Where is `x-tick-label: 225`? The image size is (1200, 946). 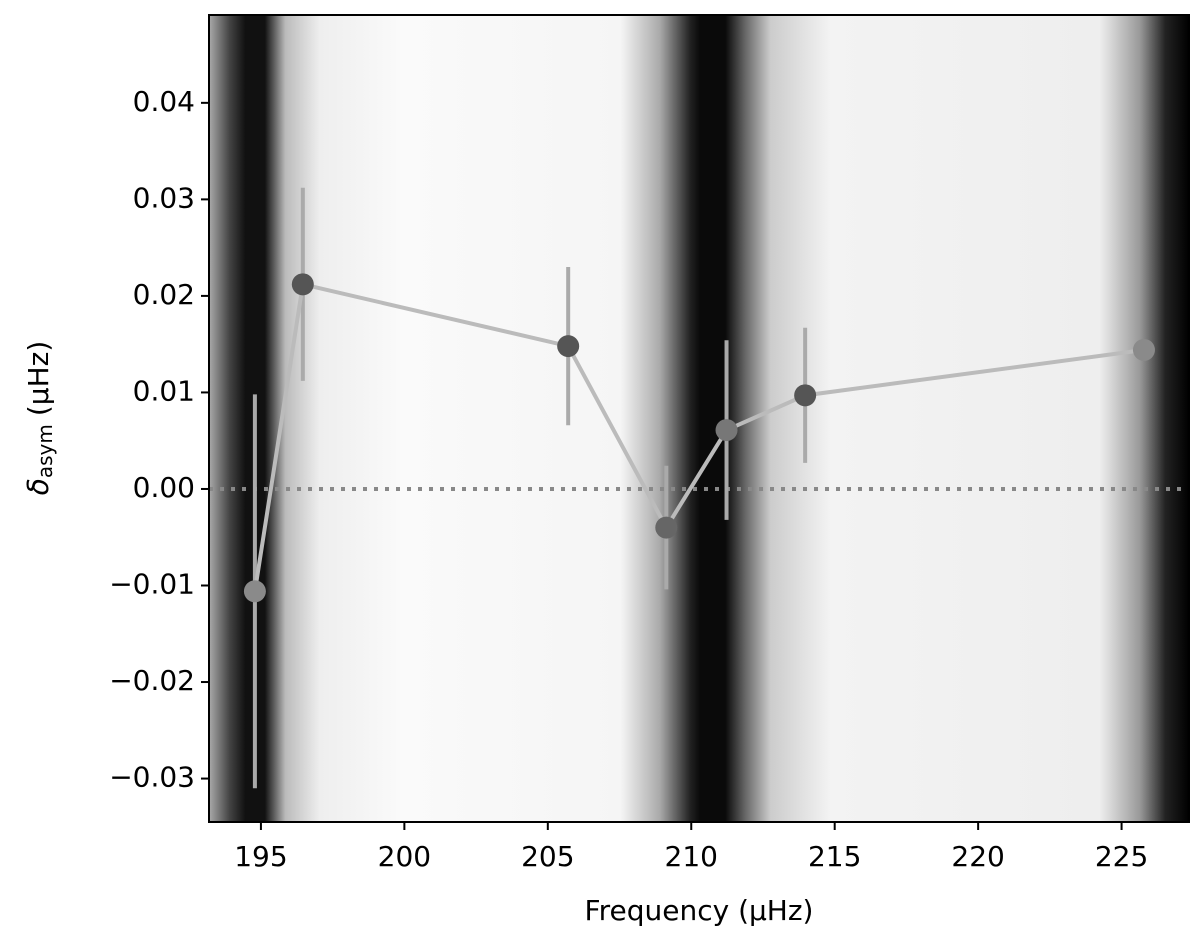 x-tick-label: 225 is located at coordinates (1121, 856).